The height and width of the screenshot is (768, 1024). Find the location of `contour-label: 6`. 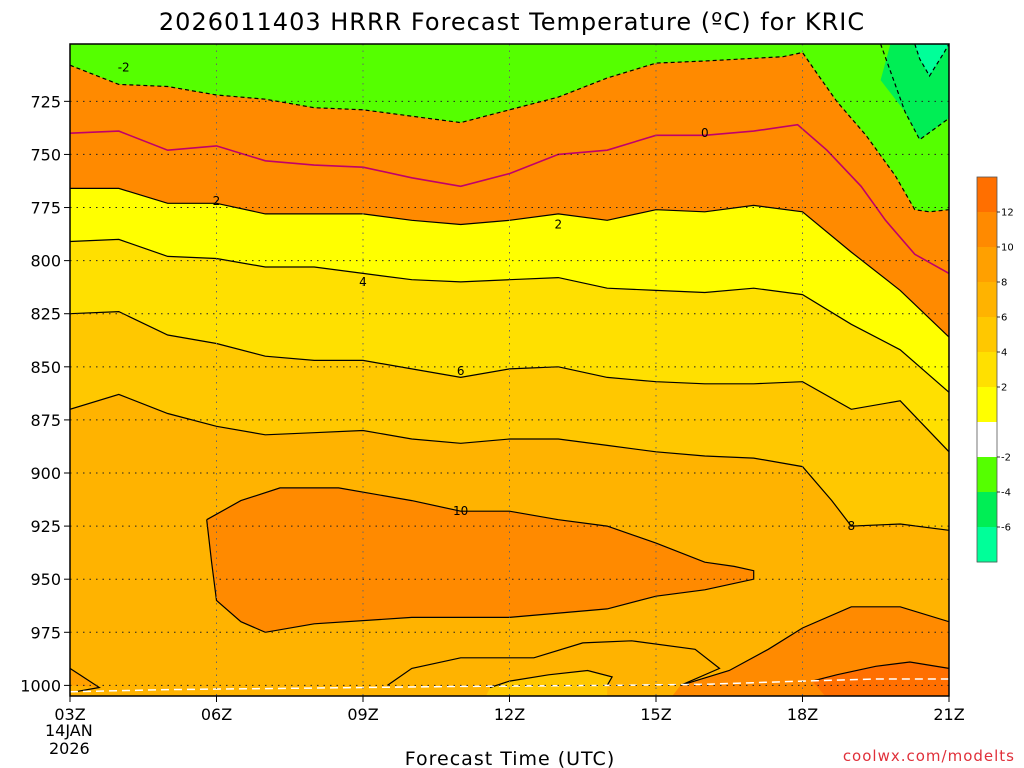

contour-label: 6 is located at coordinates (461, 371).